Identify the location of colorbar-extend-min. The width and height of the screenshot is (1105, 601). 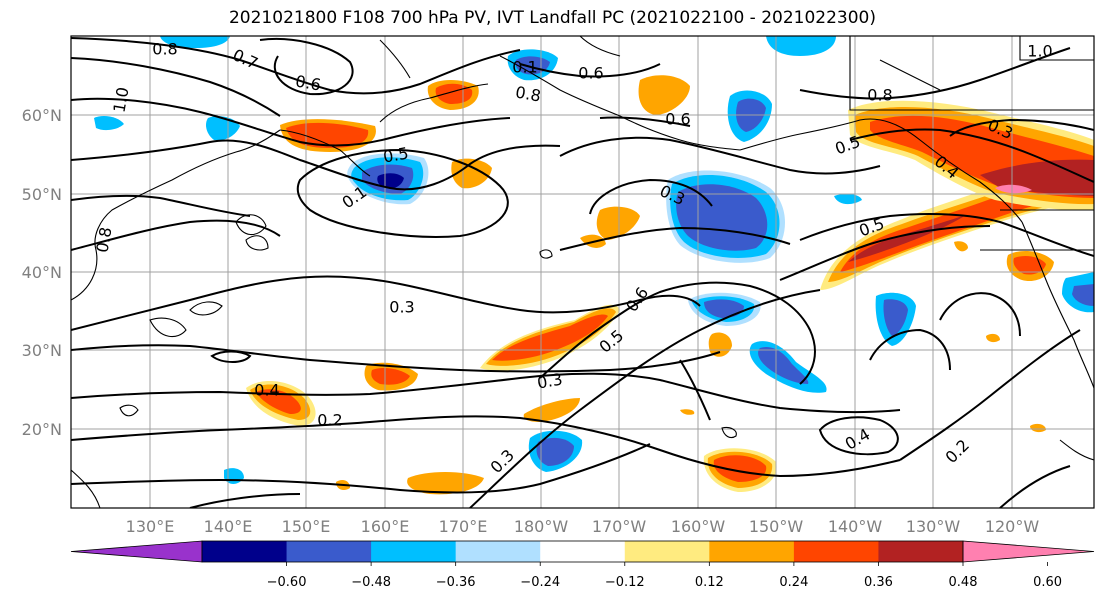
(136, 551).